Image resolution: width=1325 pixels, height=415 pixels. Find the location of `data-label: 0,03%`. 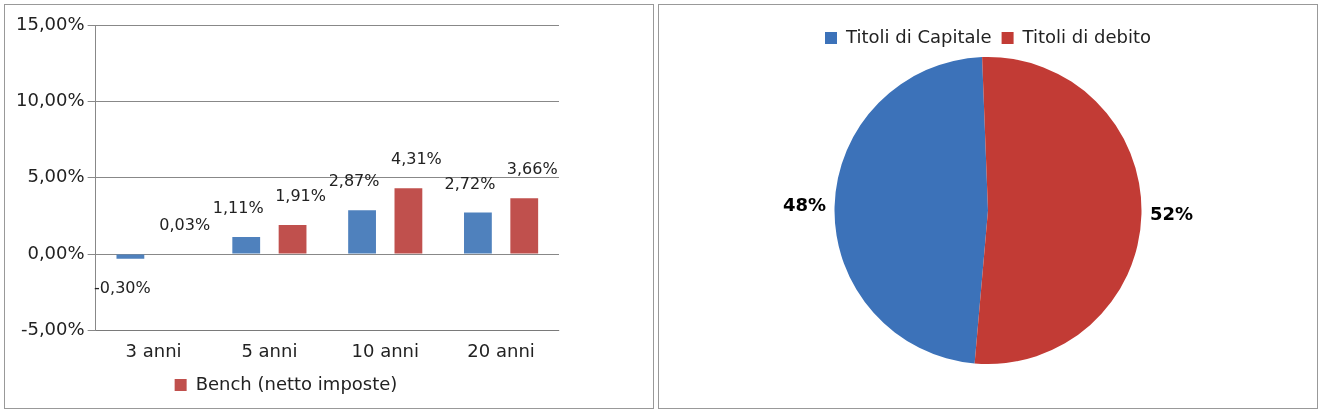

data-label: 0,03% is located at coordinates (185, 224).